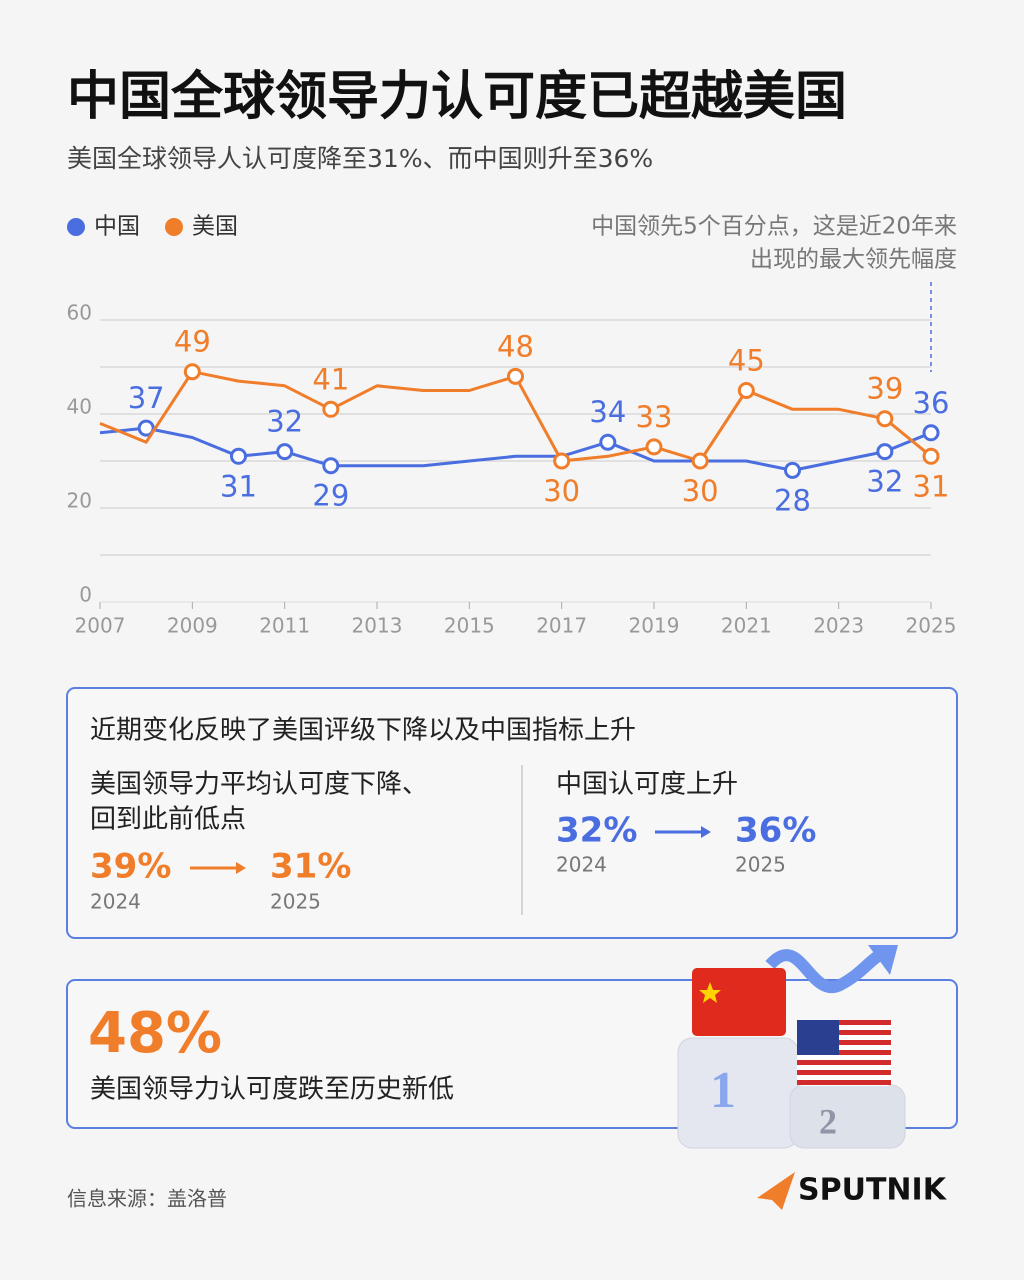 This screenshot has height=1280, width=1024. I want to click on data-label: 34, so click(607, 412).